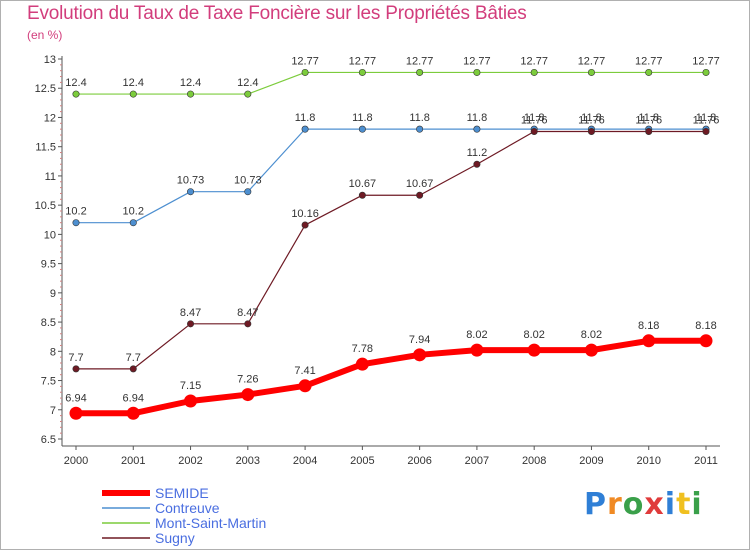  I want to click on y-tick-label: 10.5, so click(45, 206).